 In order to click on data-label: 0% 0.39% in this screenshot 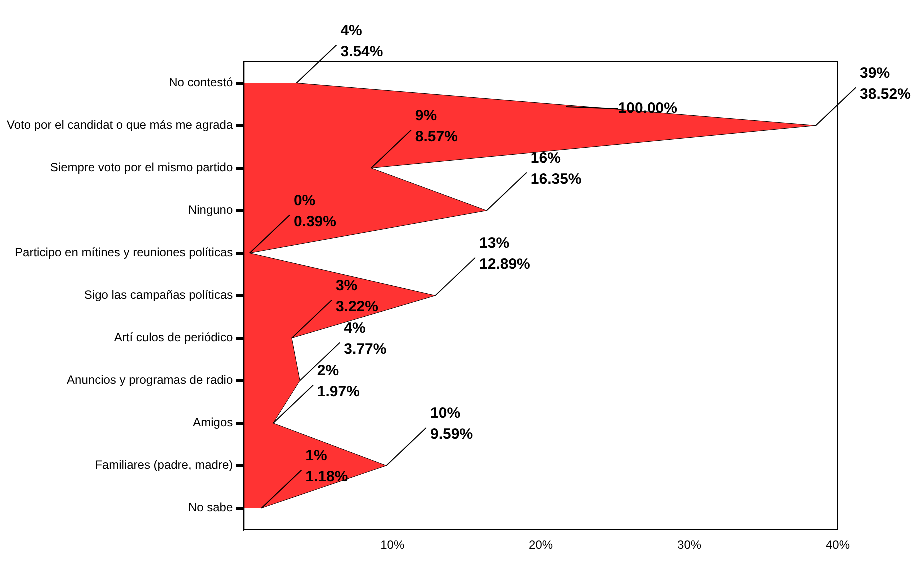, I will do `click(315, 211)`.